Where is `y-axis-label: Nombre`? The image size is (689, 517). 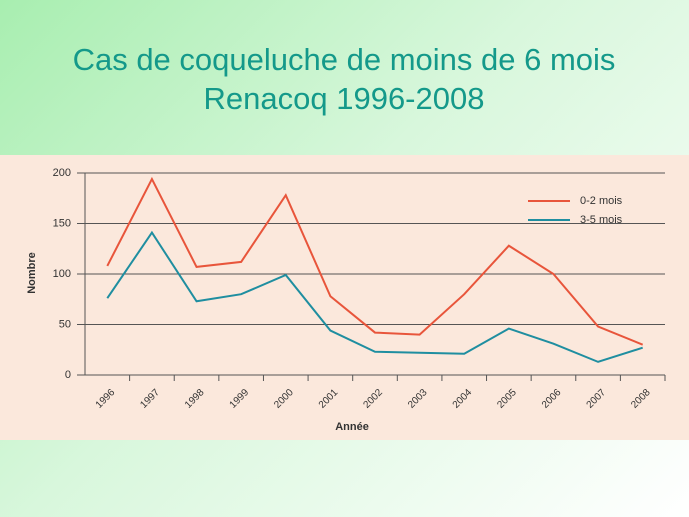
y-axis-label: Nombre is located at coordinates (32, 273).